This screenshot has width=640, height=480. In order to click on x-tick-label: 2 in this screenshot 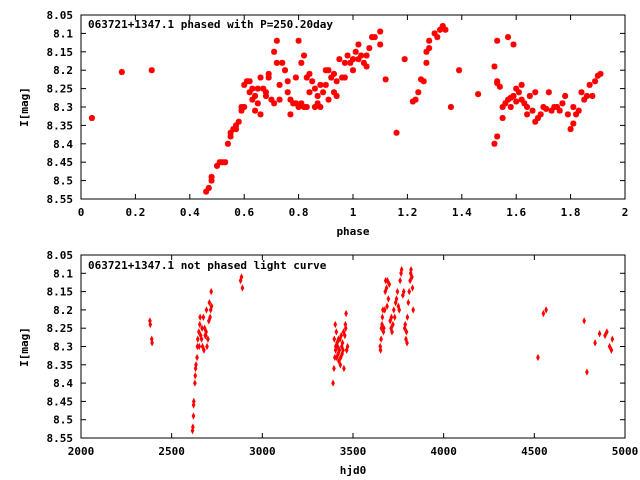, I will do `click(625, 212)`.